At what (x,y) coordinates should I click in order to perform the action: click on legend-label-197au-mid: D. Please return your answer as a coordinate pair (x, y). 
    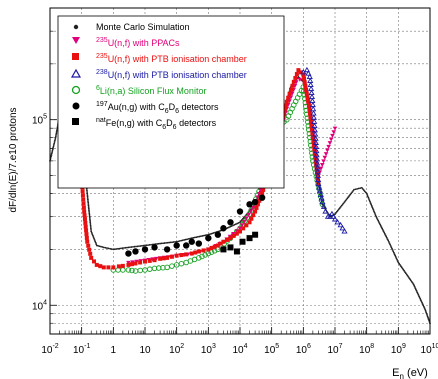
    Looking at the image, I should click on (172, 107).